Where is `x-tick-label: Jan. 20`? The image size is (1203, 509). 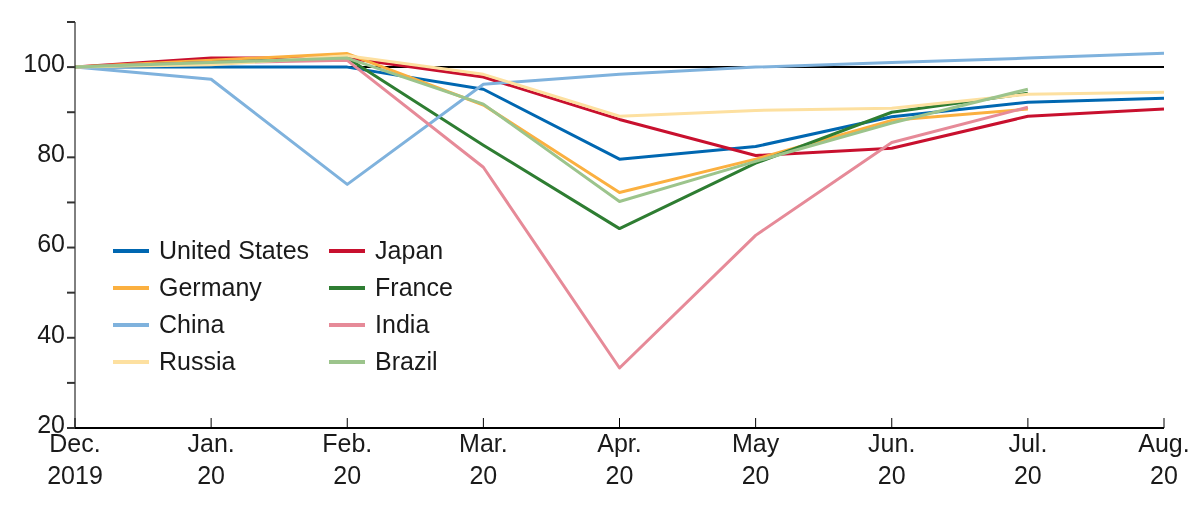
x-tick-label: Jan. 20 is located at coordinates (211, 459).